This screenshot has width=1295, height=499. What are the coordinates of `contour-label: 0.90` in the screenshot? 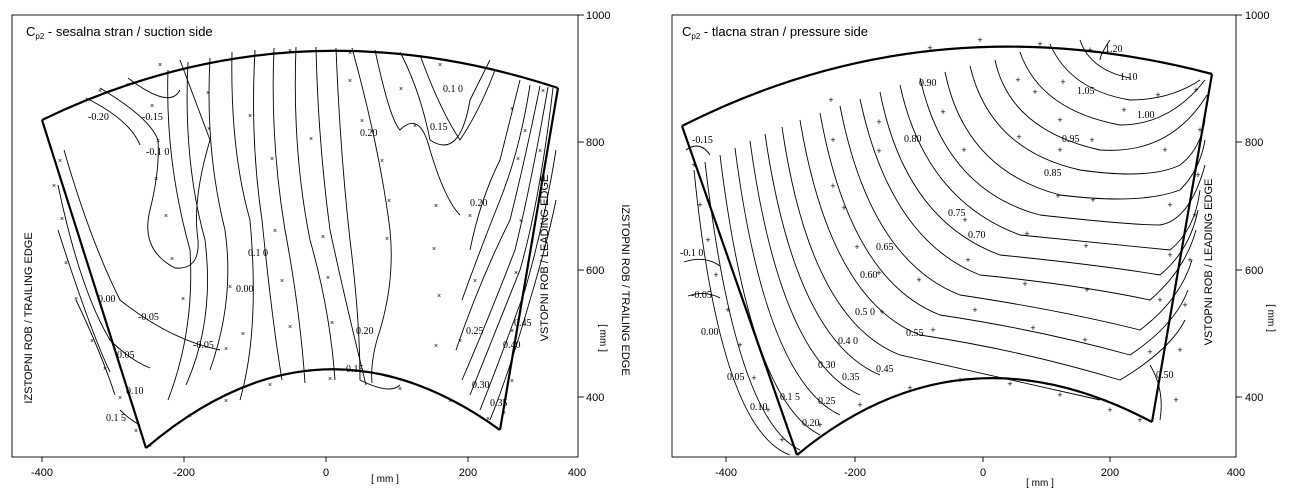 It's located at (928, 83).